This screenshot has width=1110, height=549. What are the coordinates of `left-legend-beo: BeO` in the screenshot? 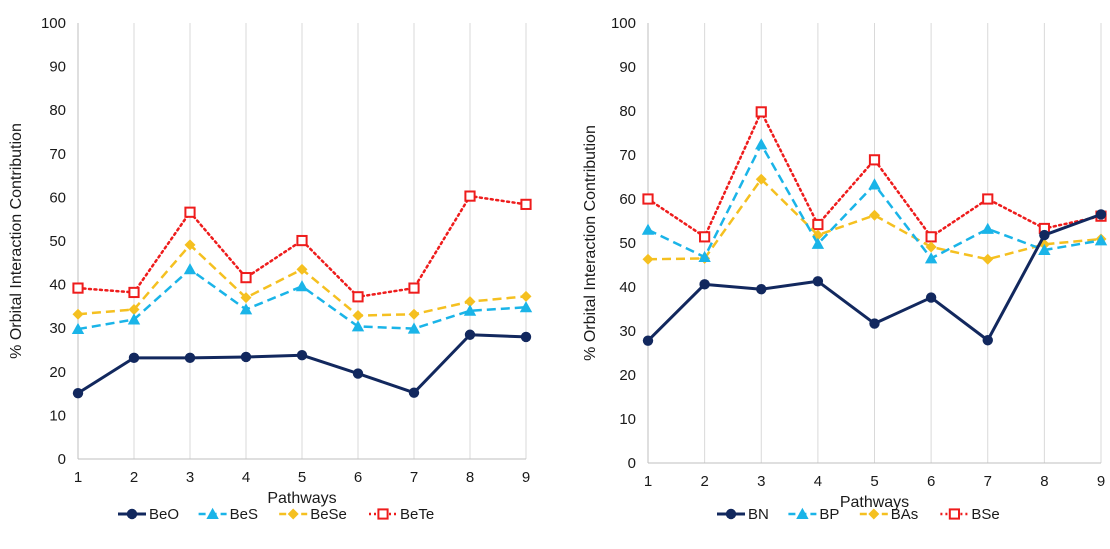 It's located at (148, 514).